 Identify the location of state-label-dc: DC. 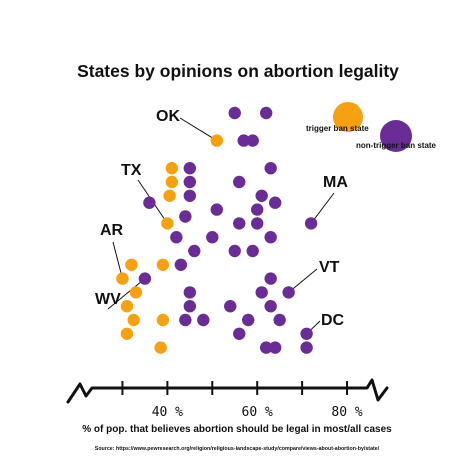
(333, 320).